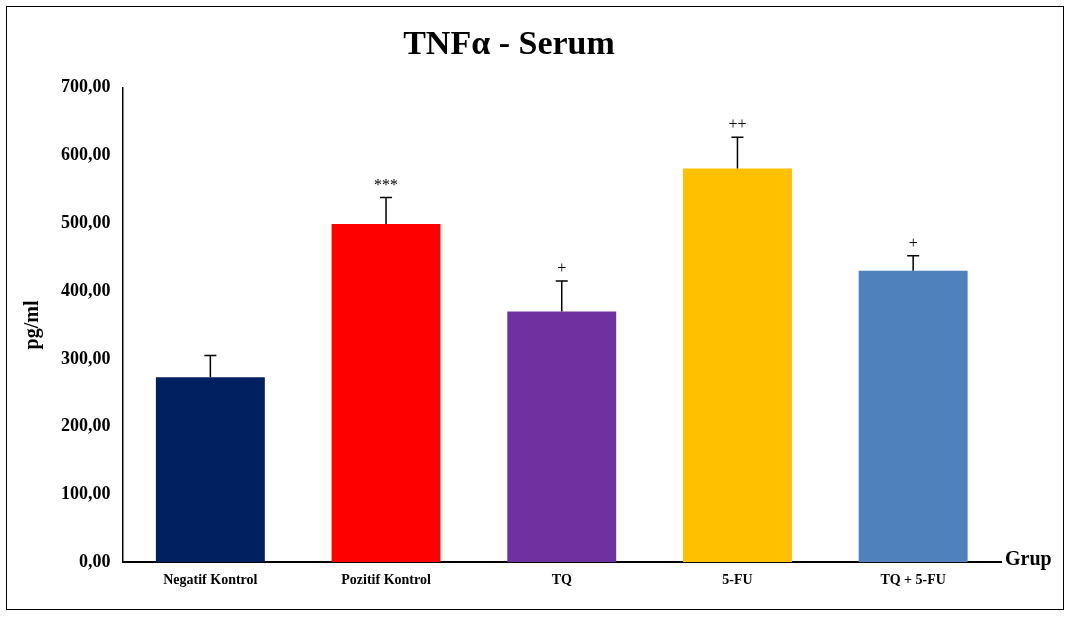  Describe the element at coordinates (32, 325) in the screenshot. I see `y-axis-title: pg/ml` at that location.